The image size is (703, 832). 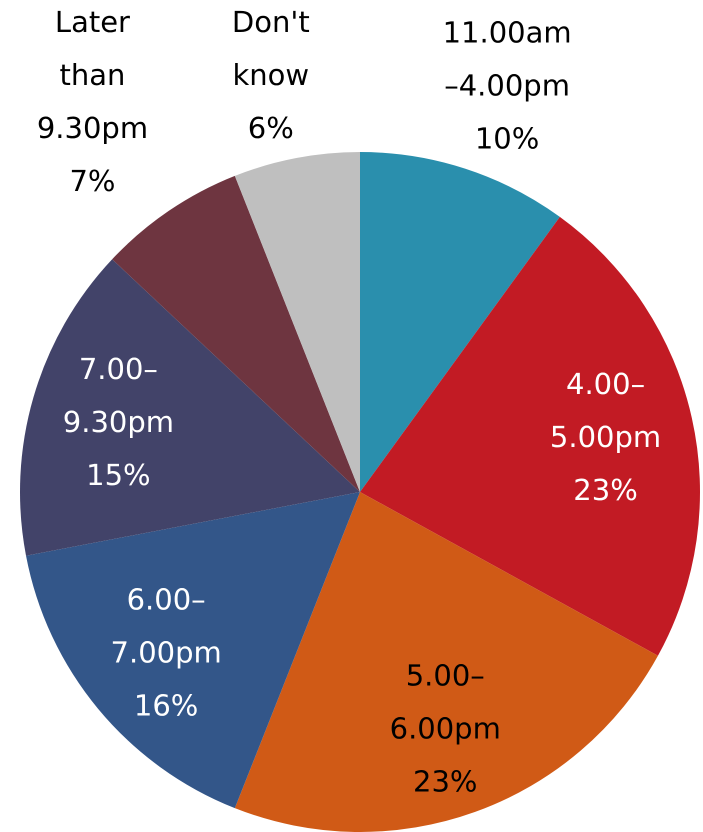 What do you see at coordinates (271, 48) in the screenshot?
I see `slice-label: Don't know` at bounding box center [271, 48].